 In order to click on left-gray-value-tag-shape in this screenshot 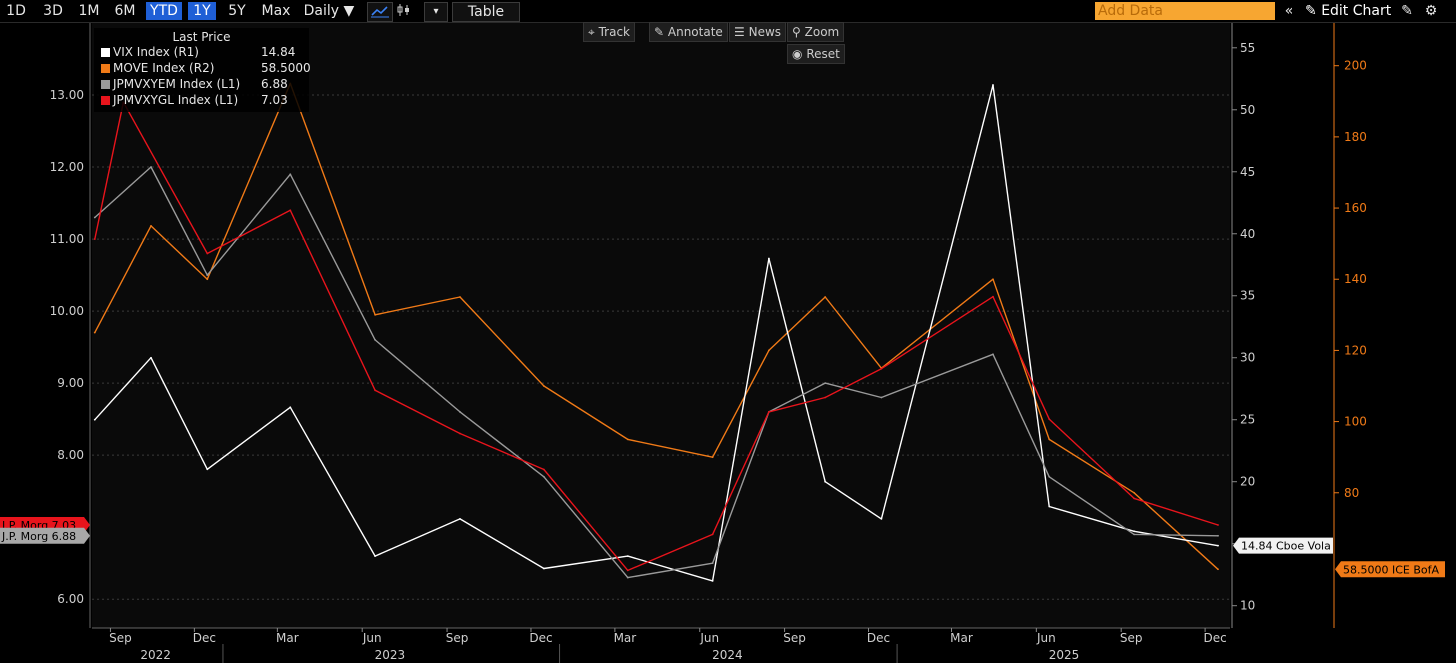, I will do `click(45, 535)`.